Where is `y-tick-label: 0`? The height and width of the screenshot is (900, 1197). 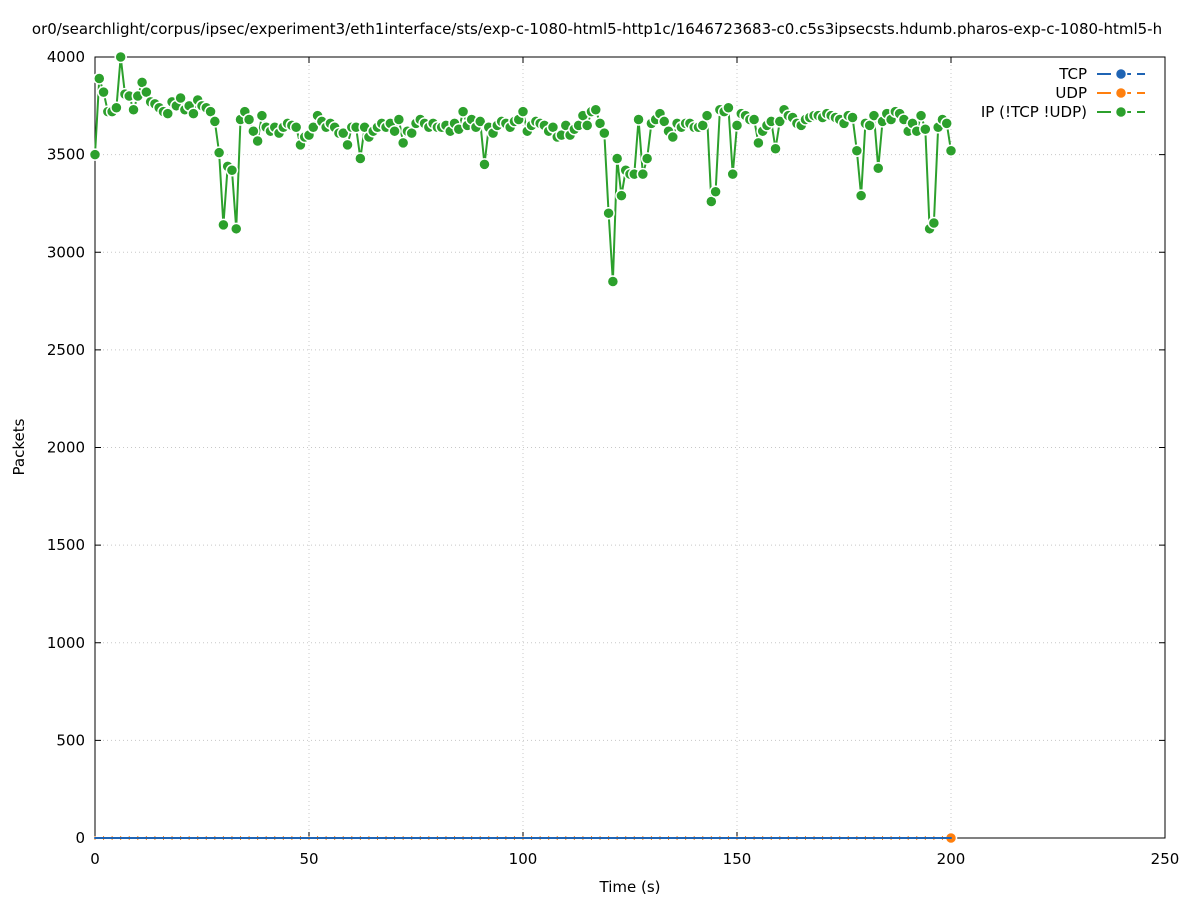
y-tick-label: 0 is located at coordinates (80, 838).